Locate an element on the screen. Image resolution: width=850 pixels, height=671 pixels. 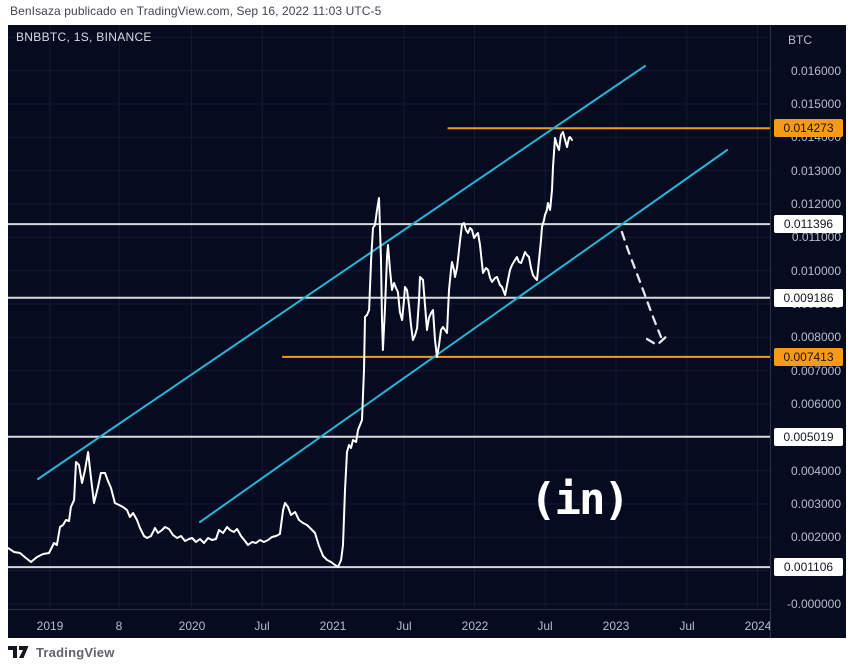
tradingview-attribution: TradingView is located at coordinates (61, 652).